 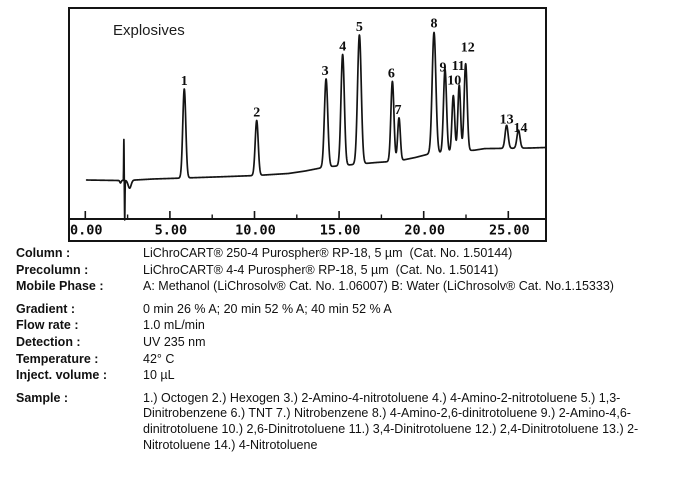 I want to click on peak-label: 7, so click(x=398, y=110).